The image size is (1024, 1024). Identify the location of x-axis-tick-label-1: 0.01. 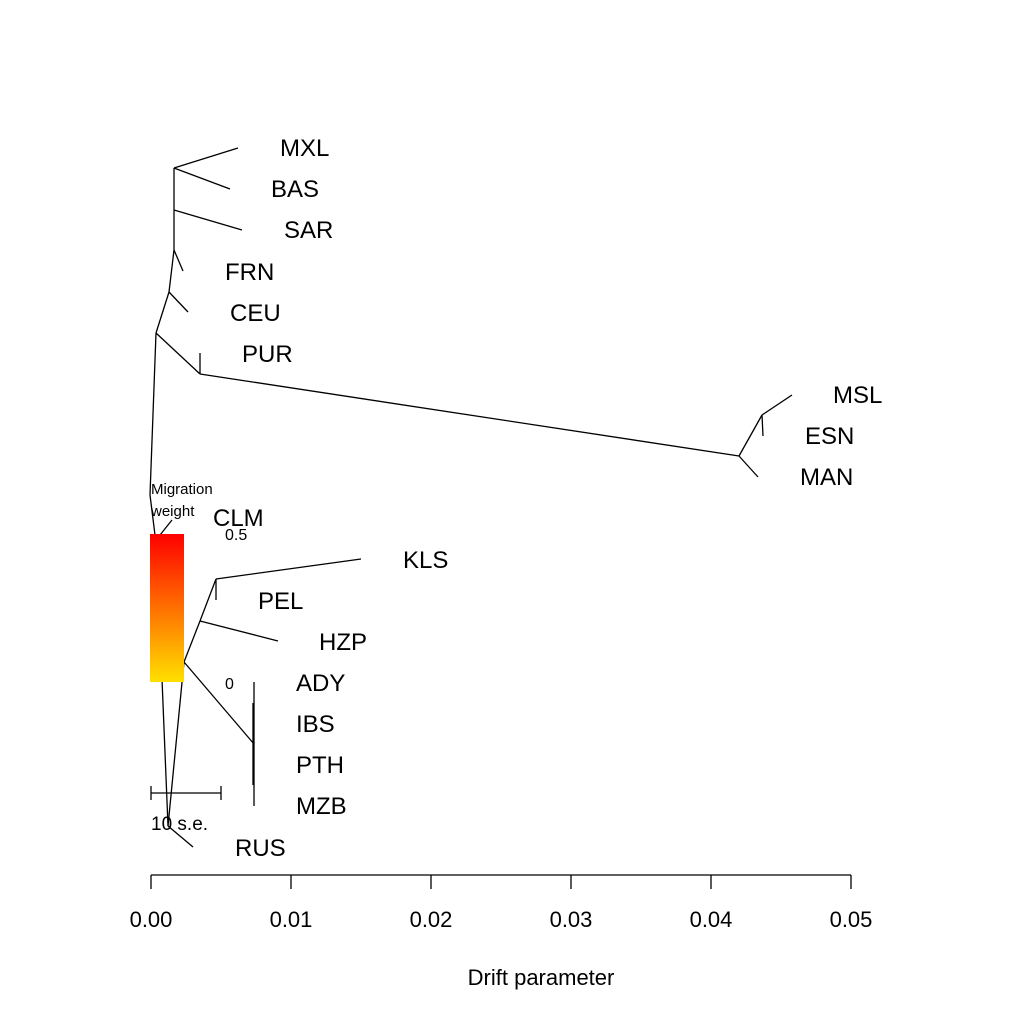
(291, 919).